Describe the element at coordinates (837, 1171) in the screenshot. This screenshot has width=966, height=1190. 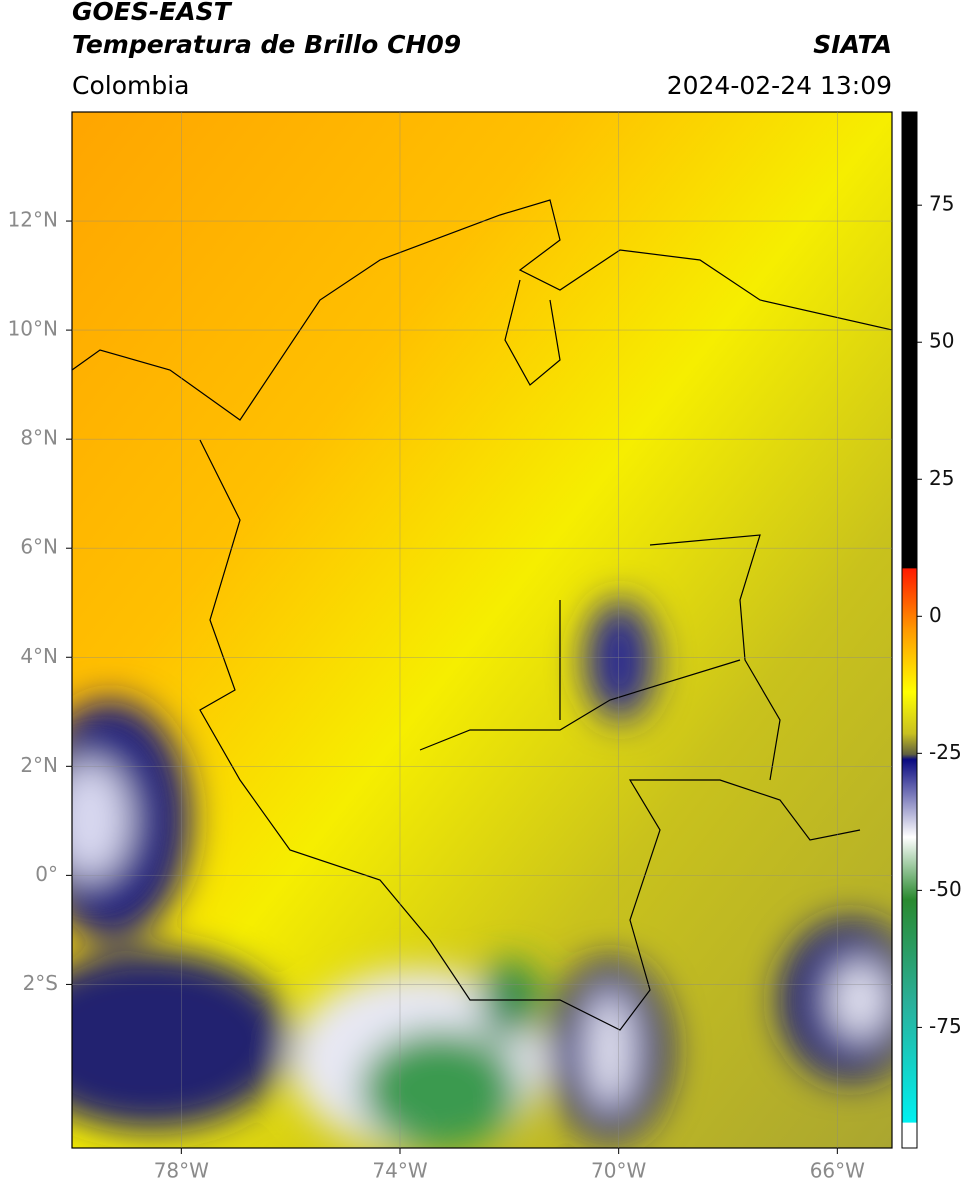
I see `x-tick-label: 66°W` at that location.